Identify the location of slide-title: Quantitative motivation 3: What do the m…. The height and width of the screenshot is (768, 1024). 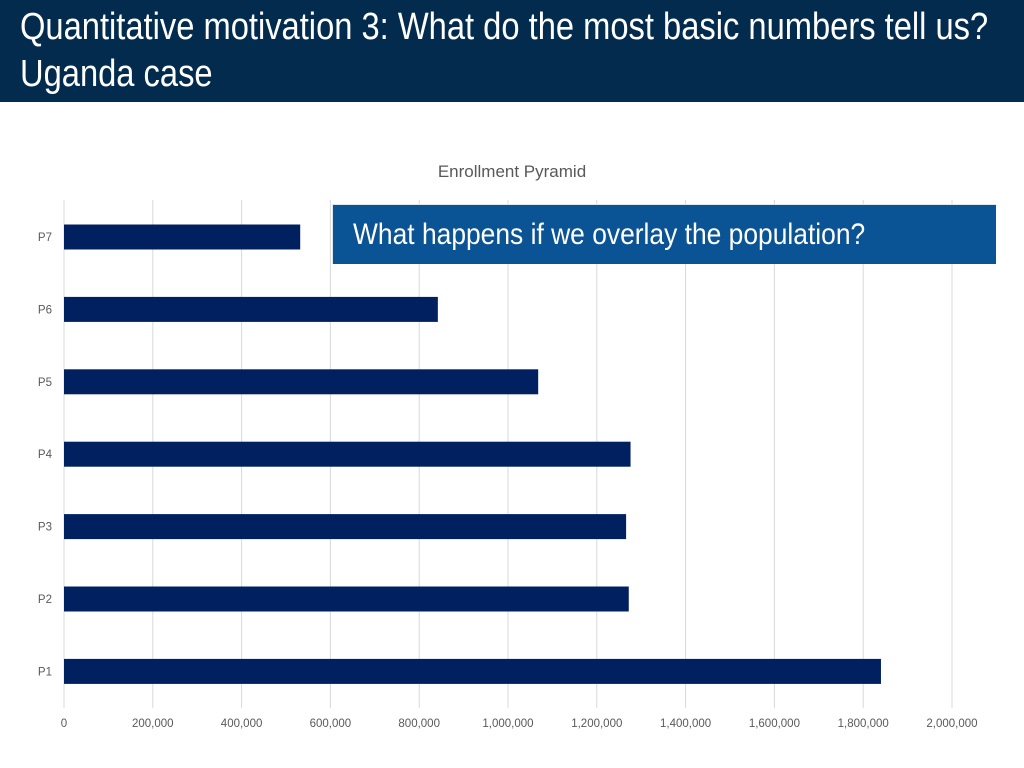
(504, 50).